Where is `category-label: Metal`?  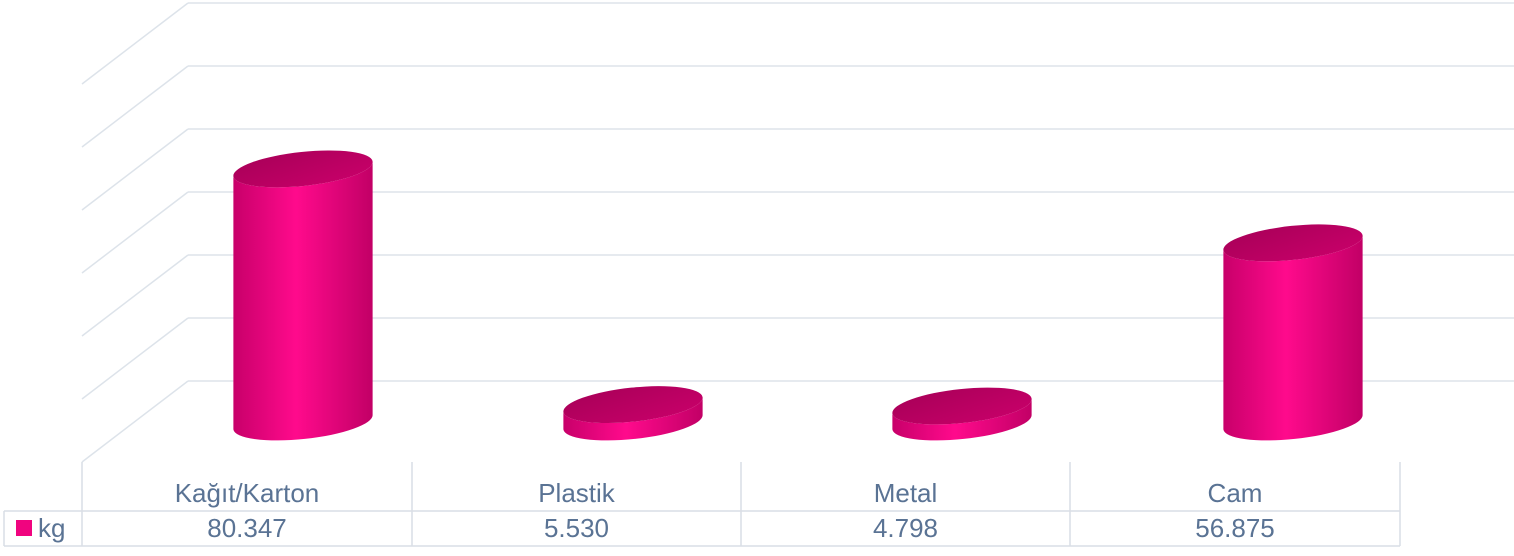 category-label: Metal is located at coordinates (906, 493).